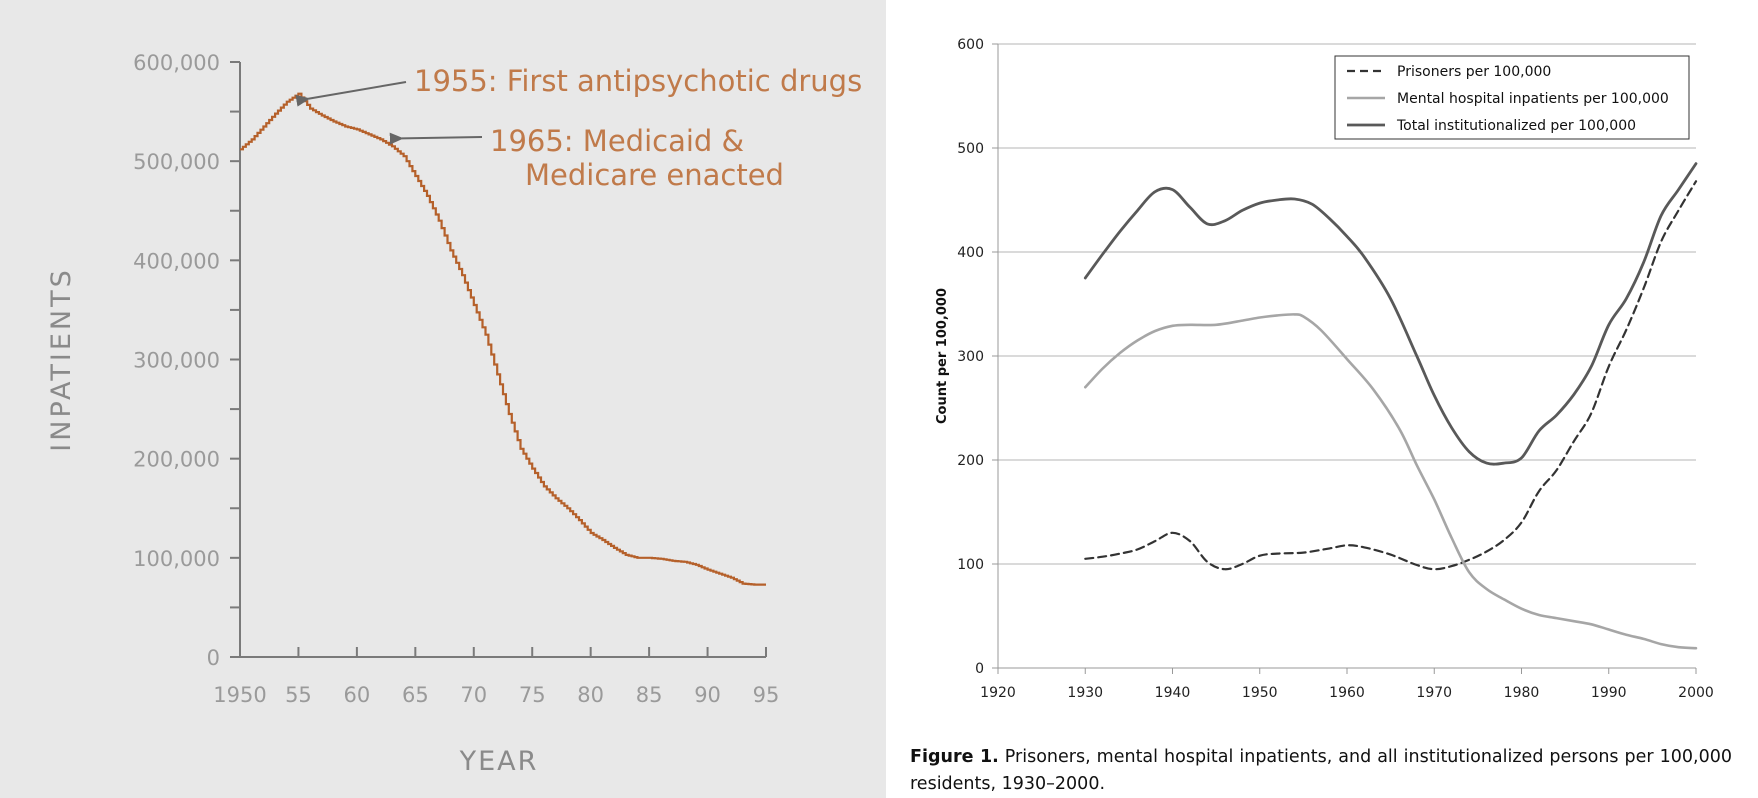  What do you see at coordinates (436, 138) in the screenshot?
I see `annotation-arrow-1965` at bounding box center [436, 138].